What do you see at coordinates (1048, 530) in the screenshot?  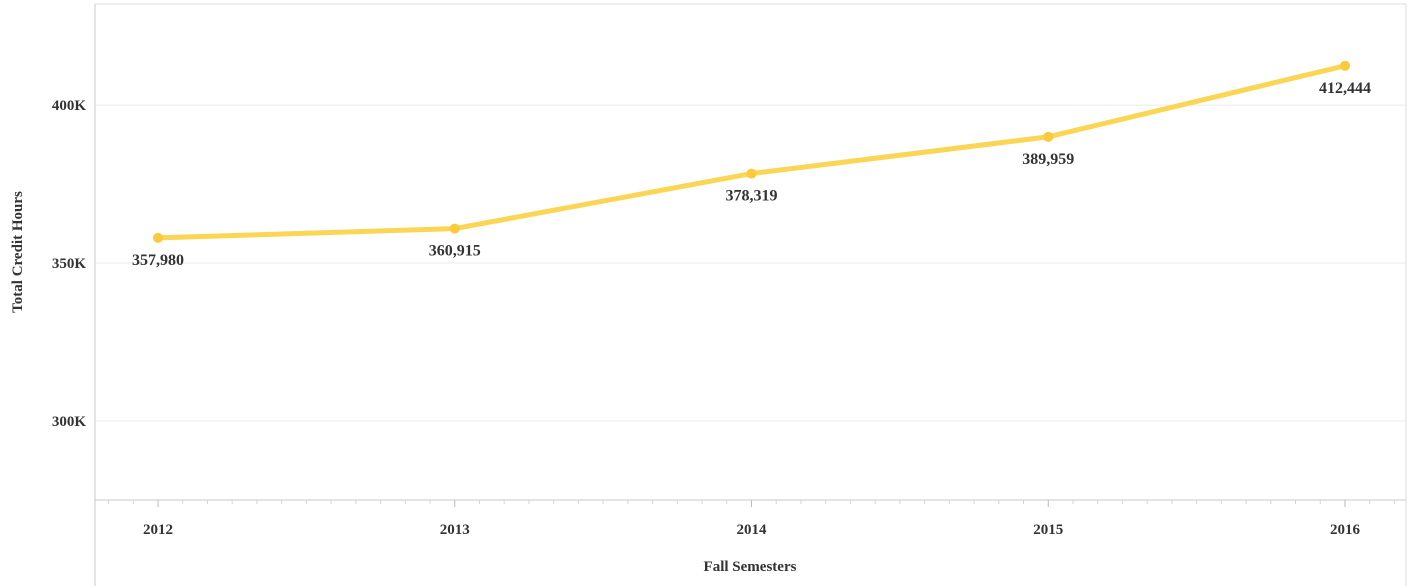 I see `x-tick-label: 2015` at bounding box center [1048, 530].